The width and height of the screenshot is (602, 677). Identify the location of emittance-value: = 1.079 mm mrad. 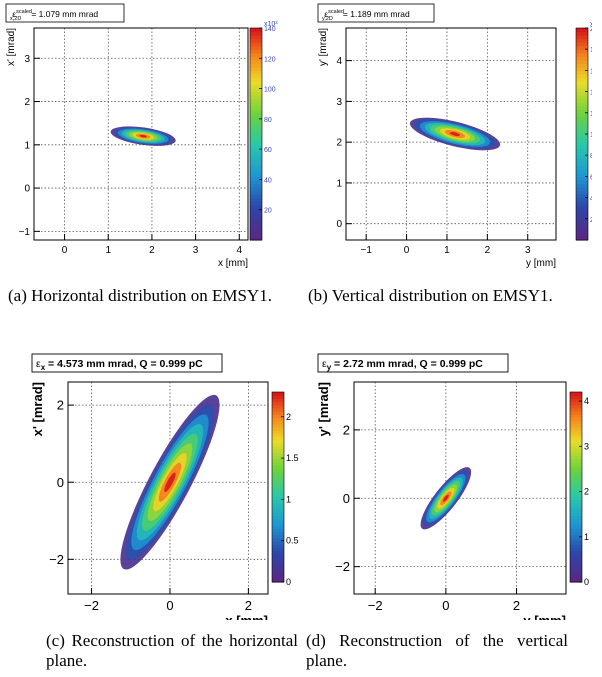
(64, 14).